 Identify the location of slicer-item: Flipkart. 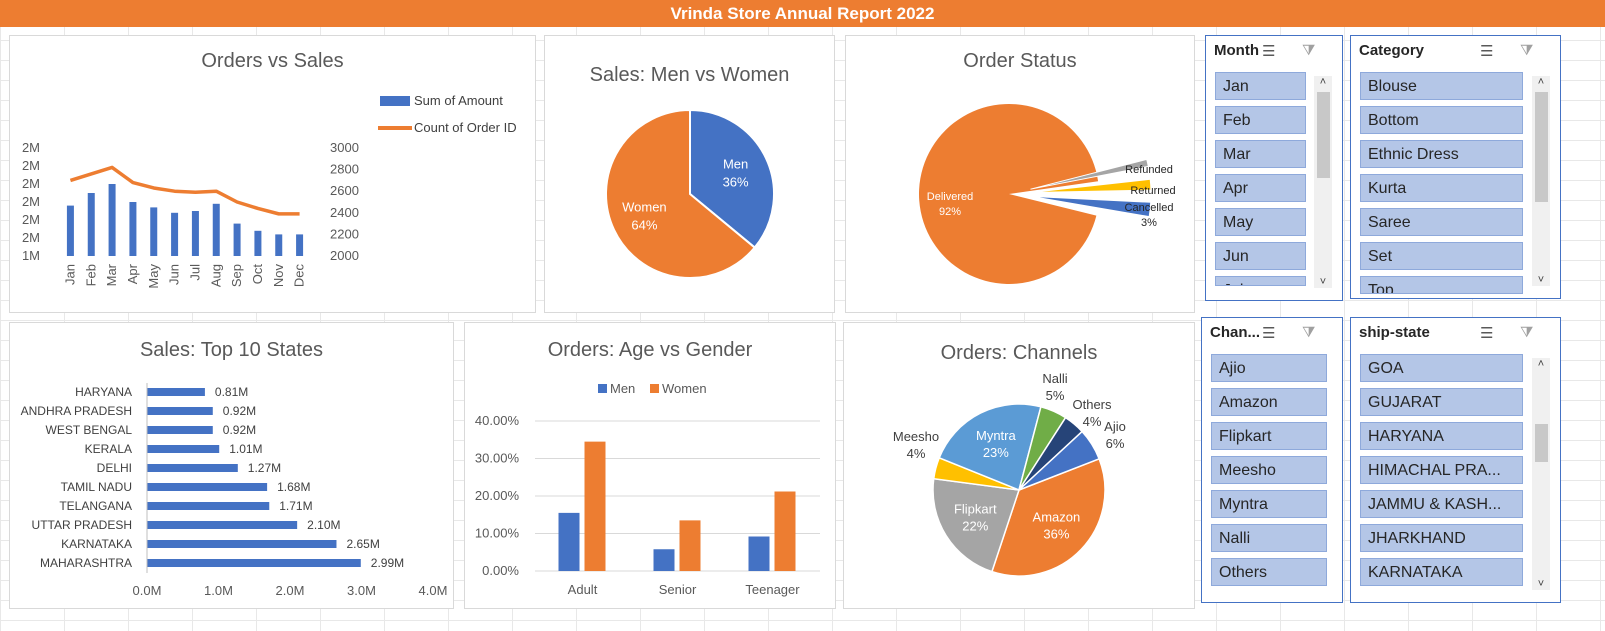
(1269, 436).